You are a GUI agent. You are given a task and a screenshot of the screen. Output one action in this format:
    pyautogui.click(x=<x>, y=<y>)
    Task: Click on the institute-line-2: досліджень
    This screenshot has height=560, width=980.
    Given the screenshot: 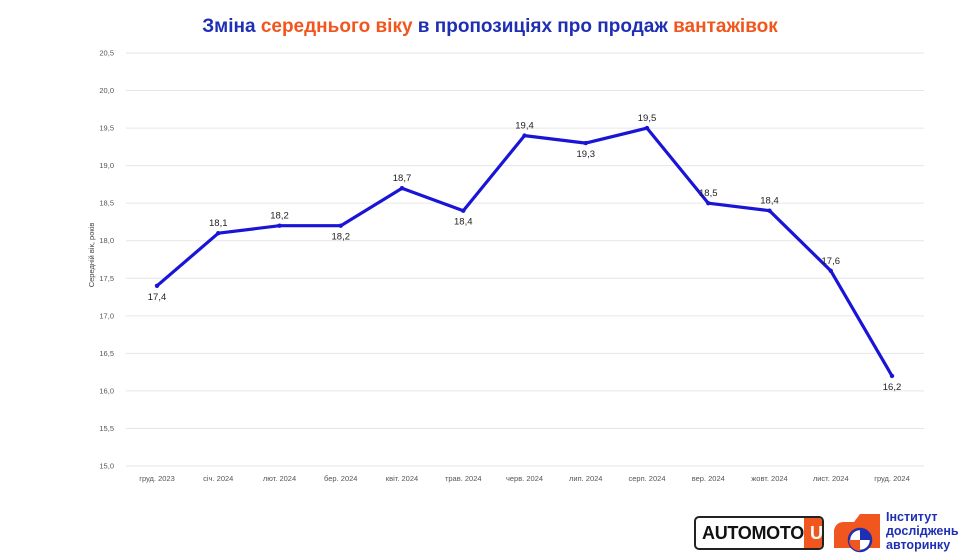 What is the action you would take?
    pyautogui.click(x=922, y=531)
    